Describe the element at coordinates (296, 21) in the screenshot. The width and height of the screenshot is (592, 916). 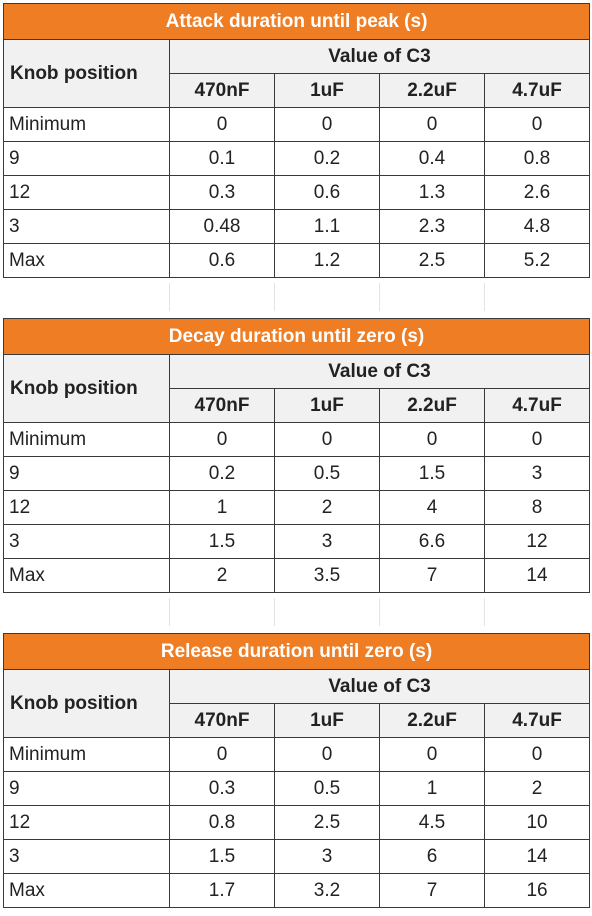
I see `table-title: Attack duration until peak (s)` at that location.